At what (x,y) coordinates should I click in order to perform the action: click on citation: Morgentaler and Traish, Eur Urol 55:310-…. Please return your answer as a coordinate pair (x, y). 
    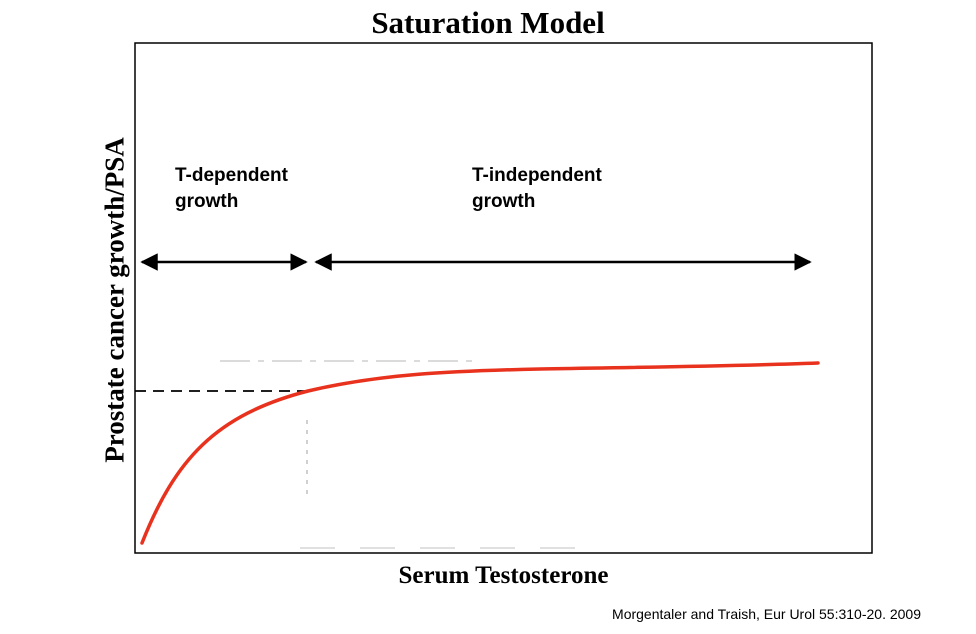
    Looking at the image, I should click on (766, 614).